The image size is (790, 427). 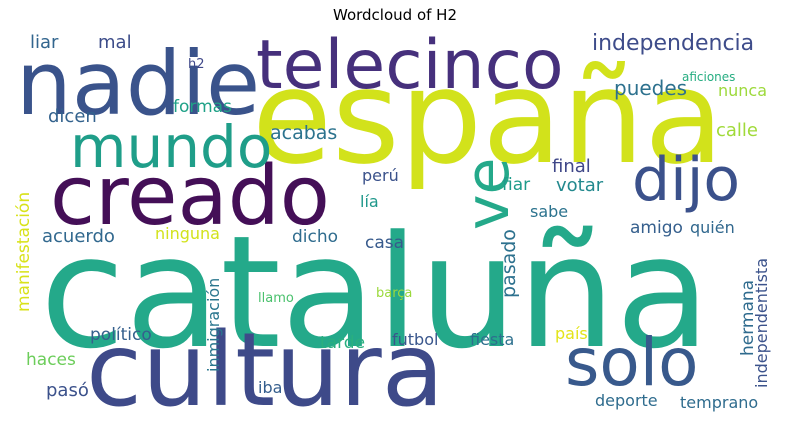 What do you see at coordinates (686, 180) in the screenshot?
I see `word-dijo: dijo` at bounding box center [686, 180].